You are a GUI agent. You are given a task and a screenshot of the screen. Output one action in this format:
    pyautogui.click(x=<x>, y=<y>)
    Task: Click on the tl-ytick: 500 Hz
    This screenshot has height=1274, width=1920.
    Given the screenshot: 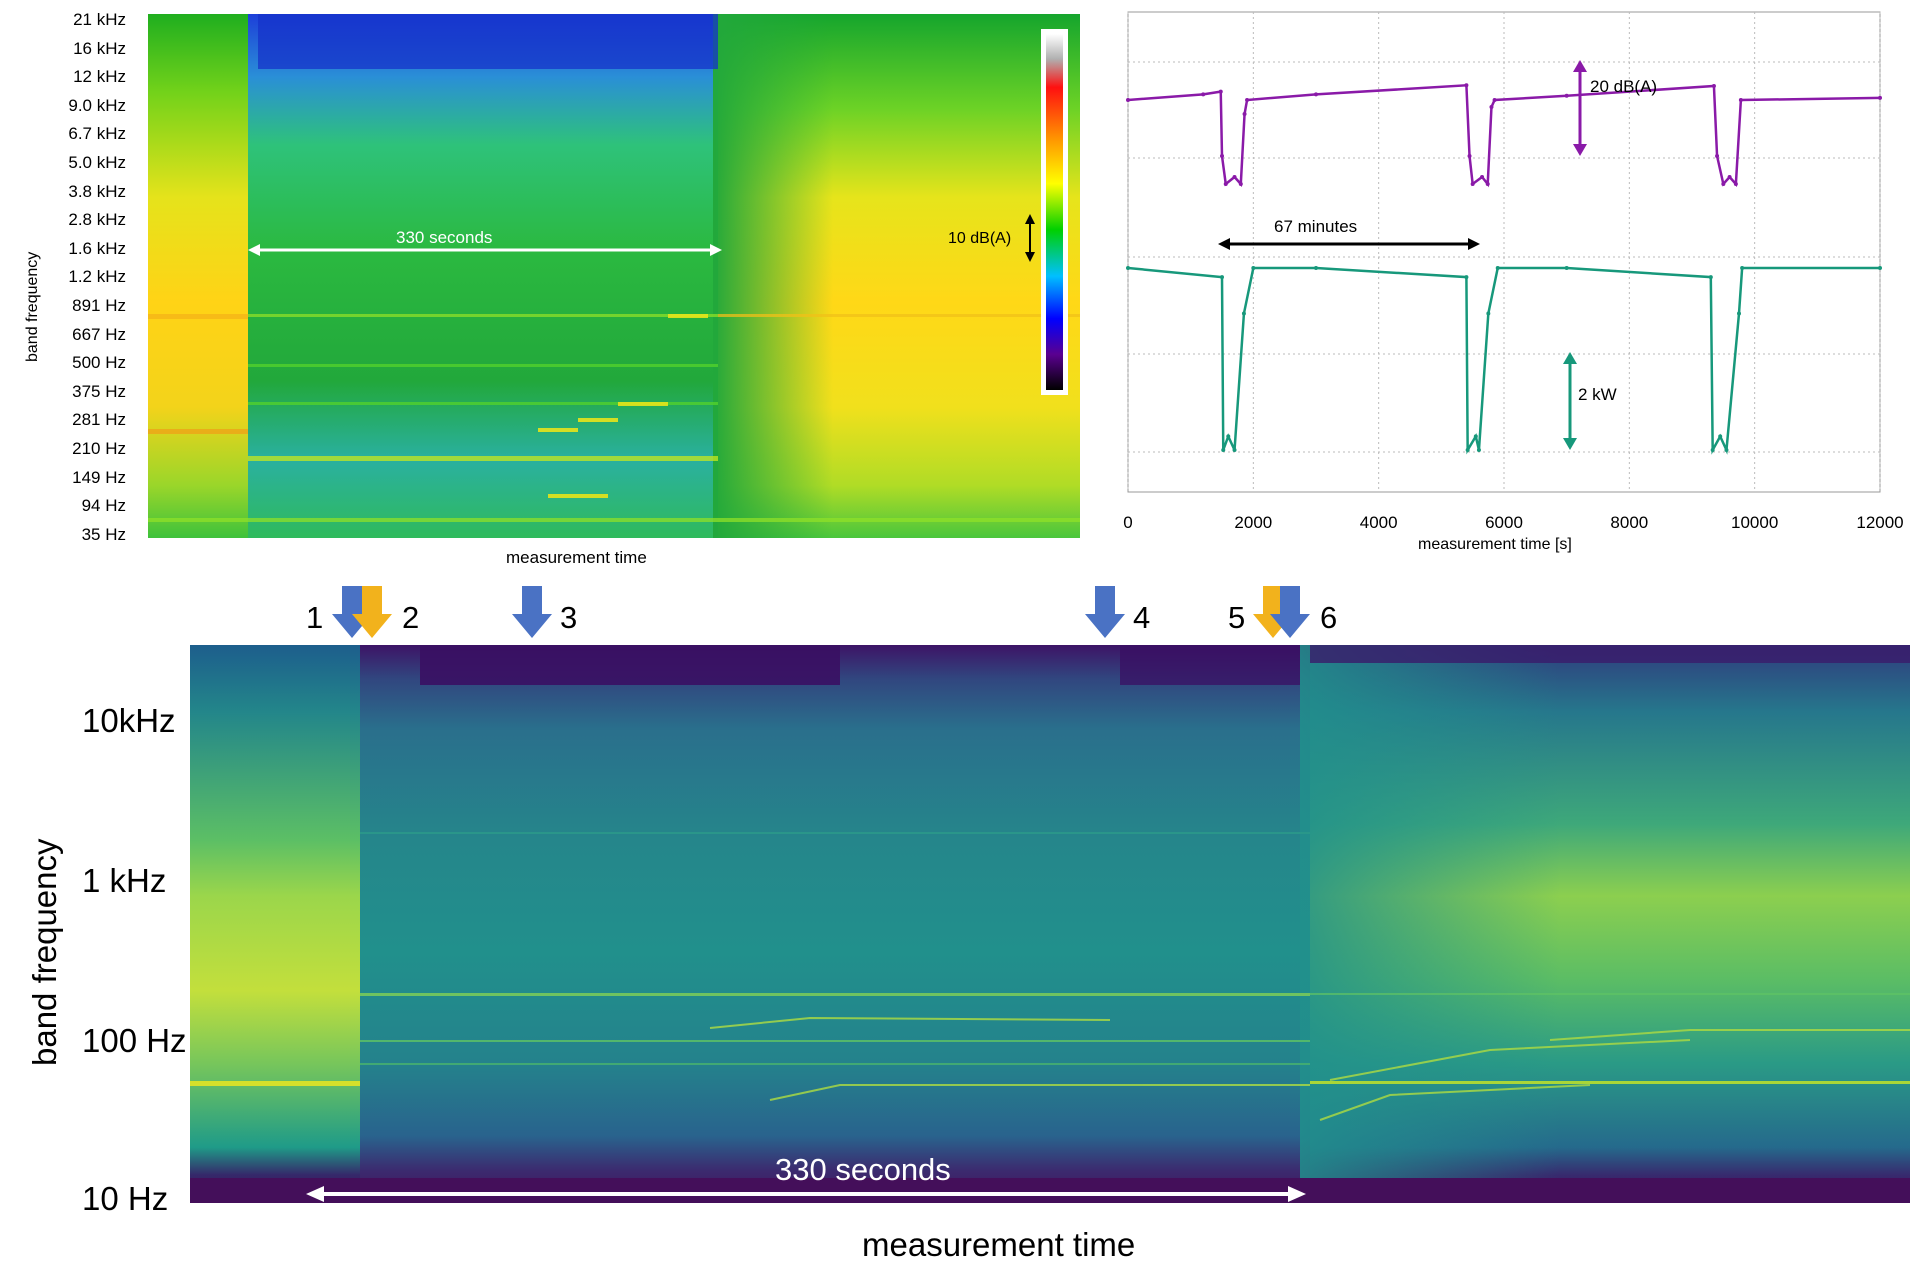 What is the action you would take?
    pyautogui.click(x=99, y=363)
    